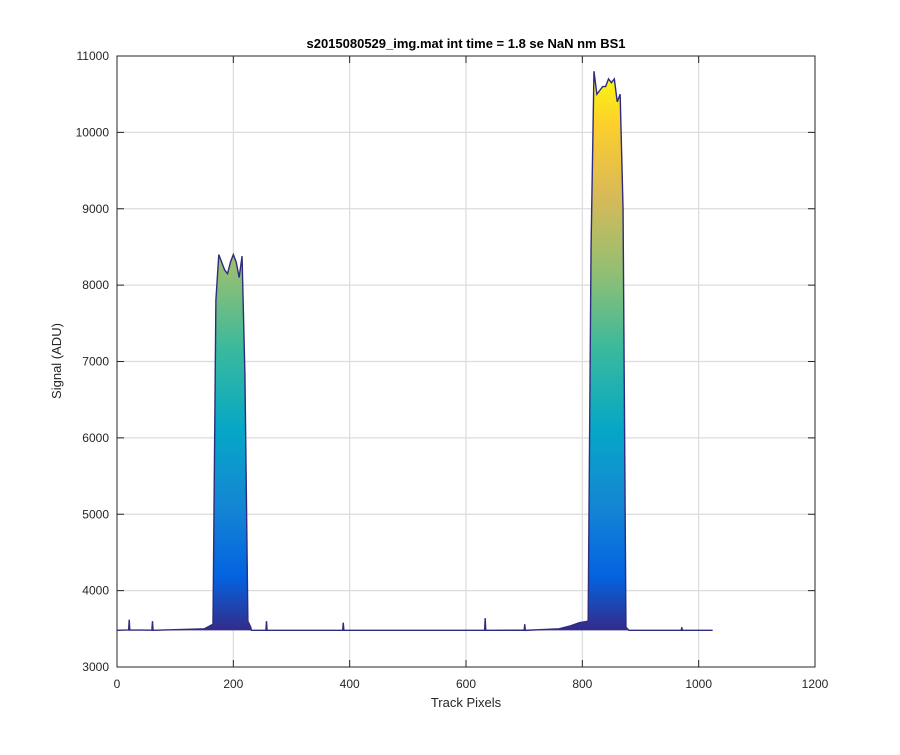  I want to click on y-tick-label: 4000, so click(95, 591).